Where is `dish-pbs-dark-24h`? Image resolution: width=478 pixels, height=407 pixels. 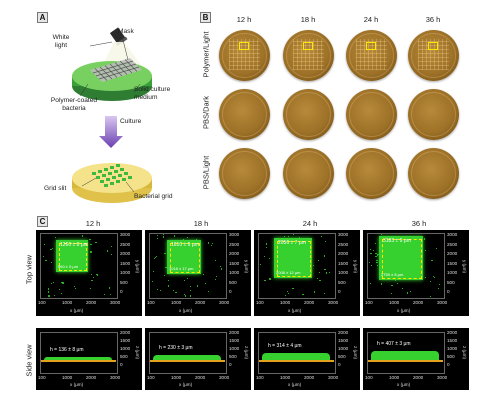
dish-pbs-dark-24h is located at coordinates (371, 114).